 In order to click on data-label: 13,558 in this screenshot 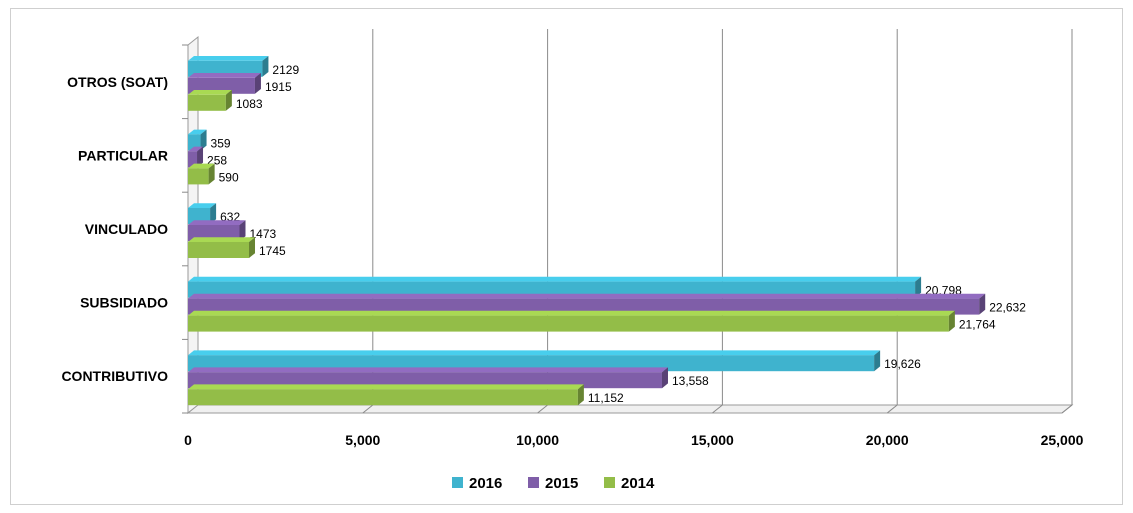, I will do `click(690, 381)`.